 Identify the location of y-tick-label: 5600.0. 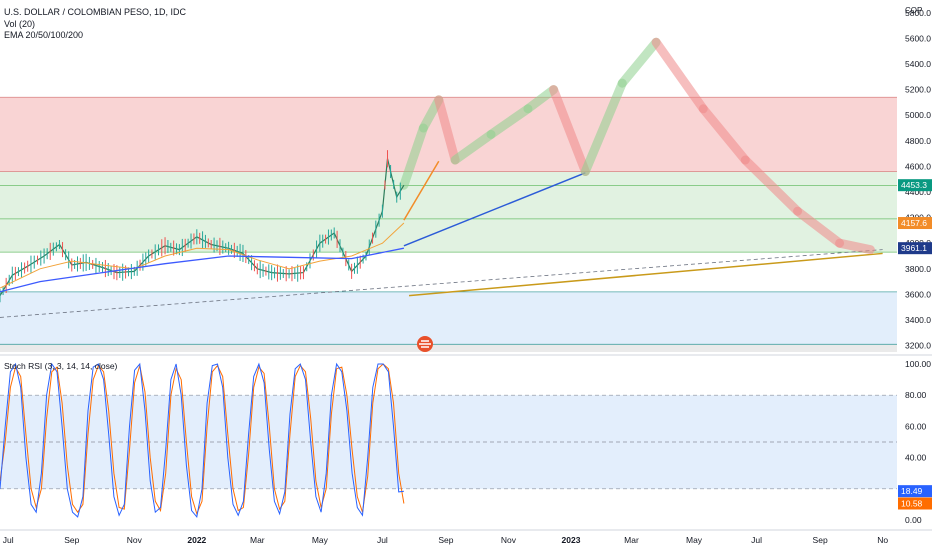
(918, 38).